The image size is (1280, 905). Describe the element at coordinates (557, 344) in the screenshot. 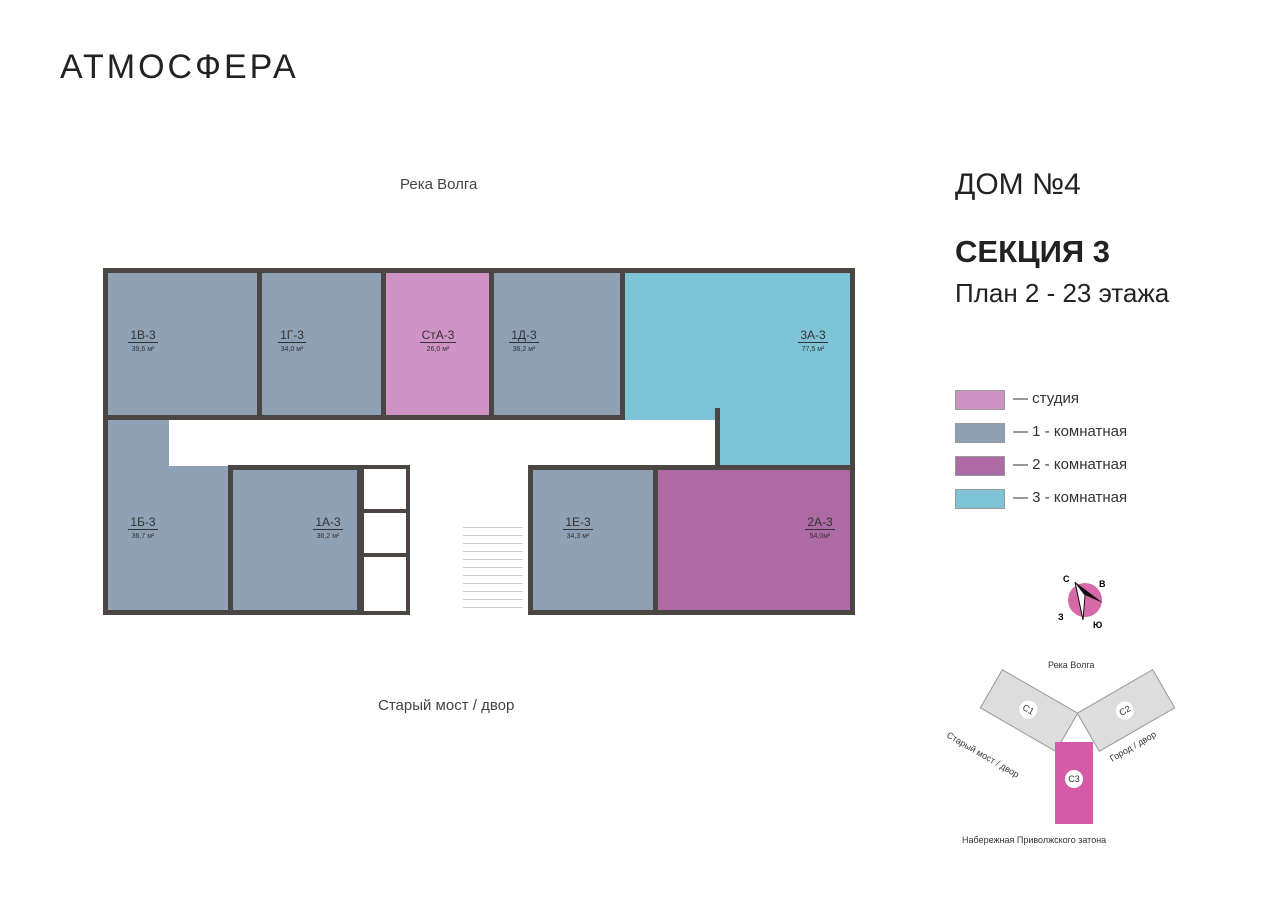

I see `apartment-1d-3: 1Д-3 36,2 м²` at that location.